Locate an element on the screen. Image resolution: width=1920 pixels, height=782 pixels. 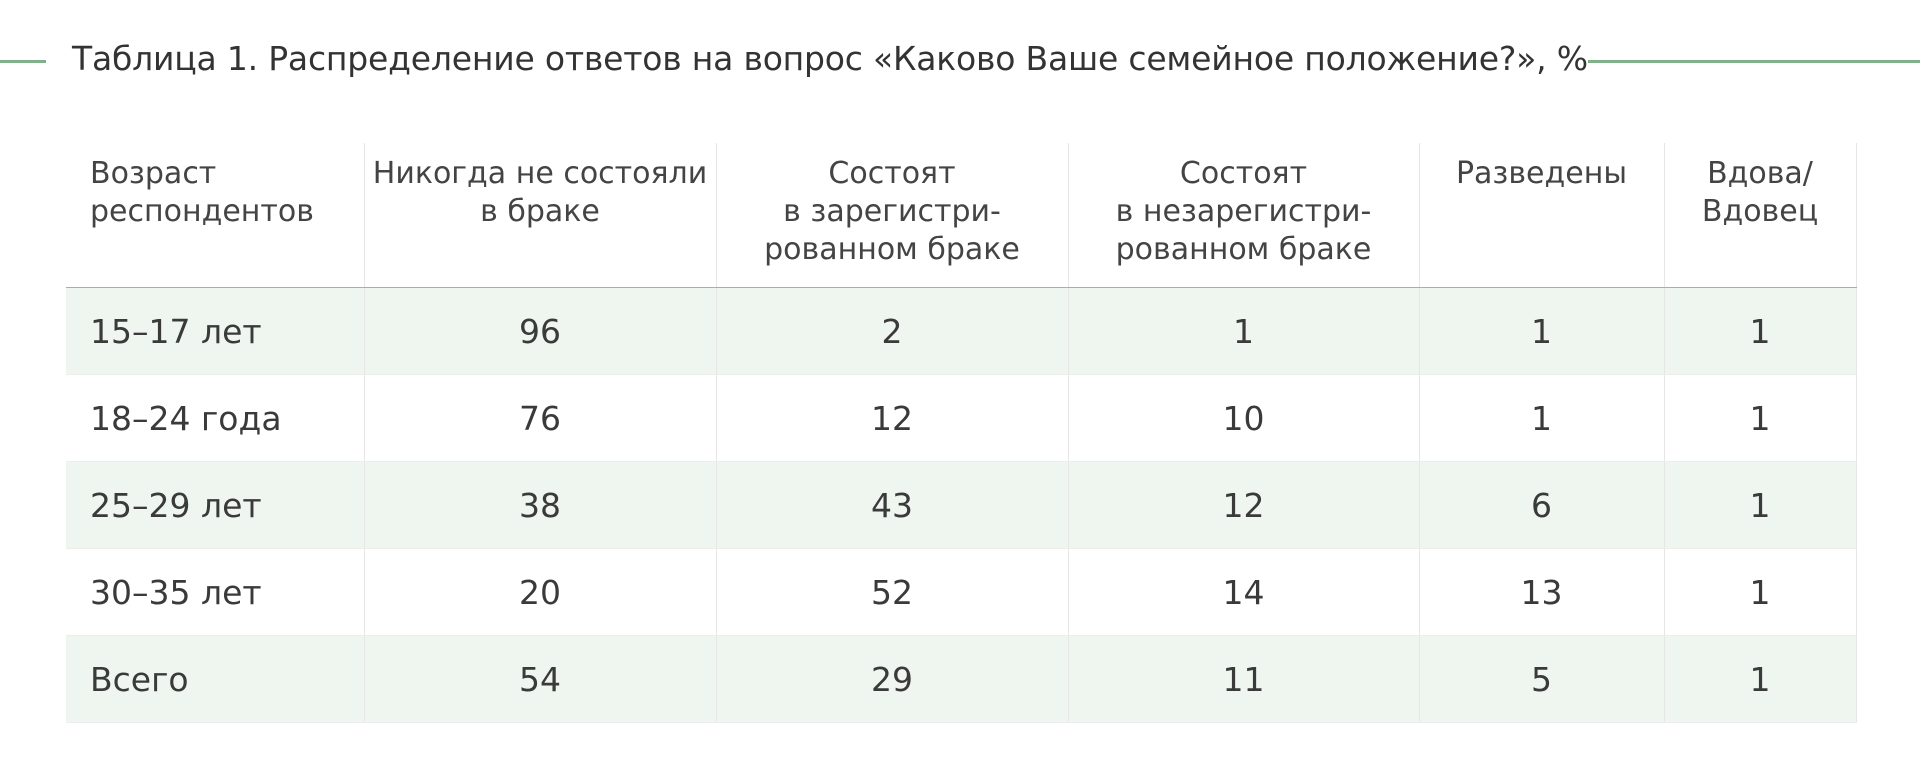
column-header-line: в незарегистри- is located at coordinates (1243, 211).